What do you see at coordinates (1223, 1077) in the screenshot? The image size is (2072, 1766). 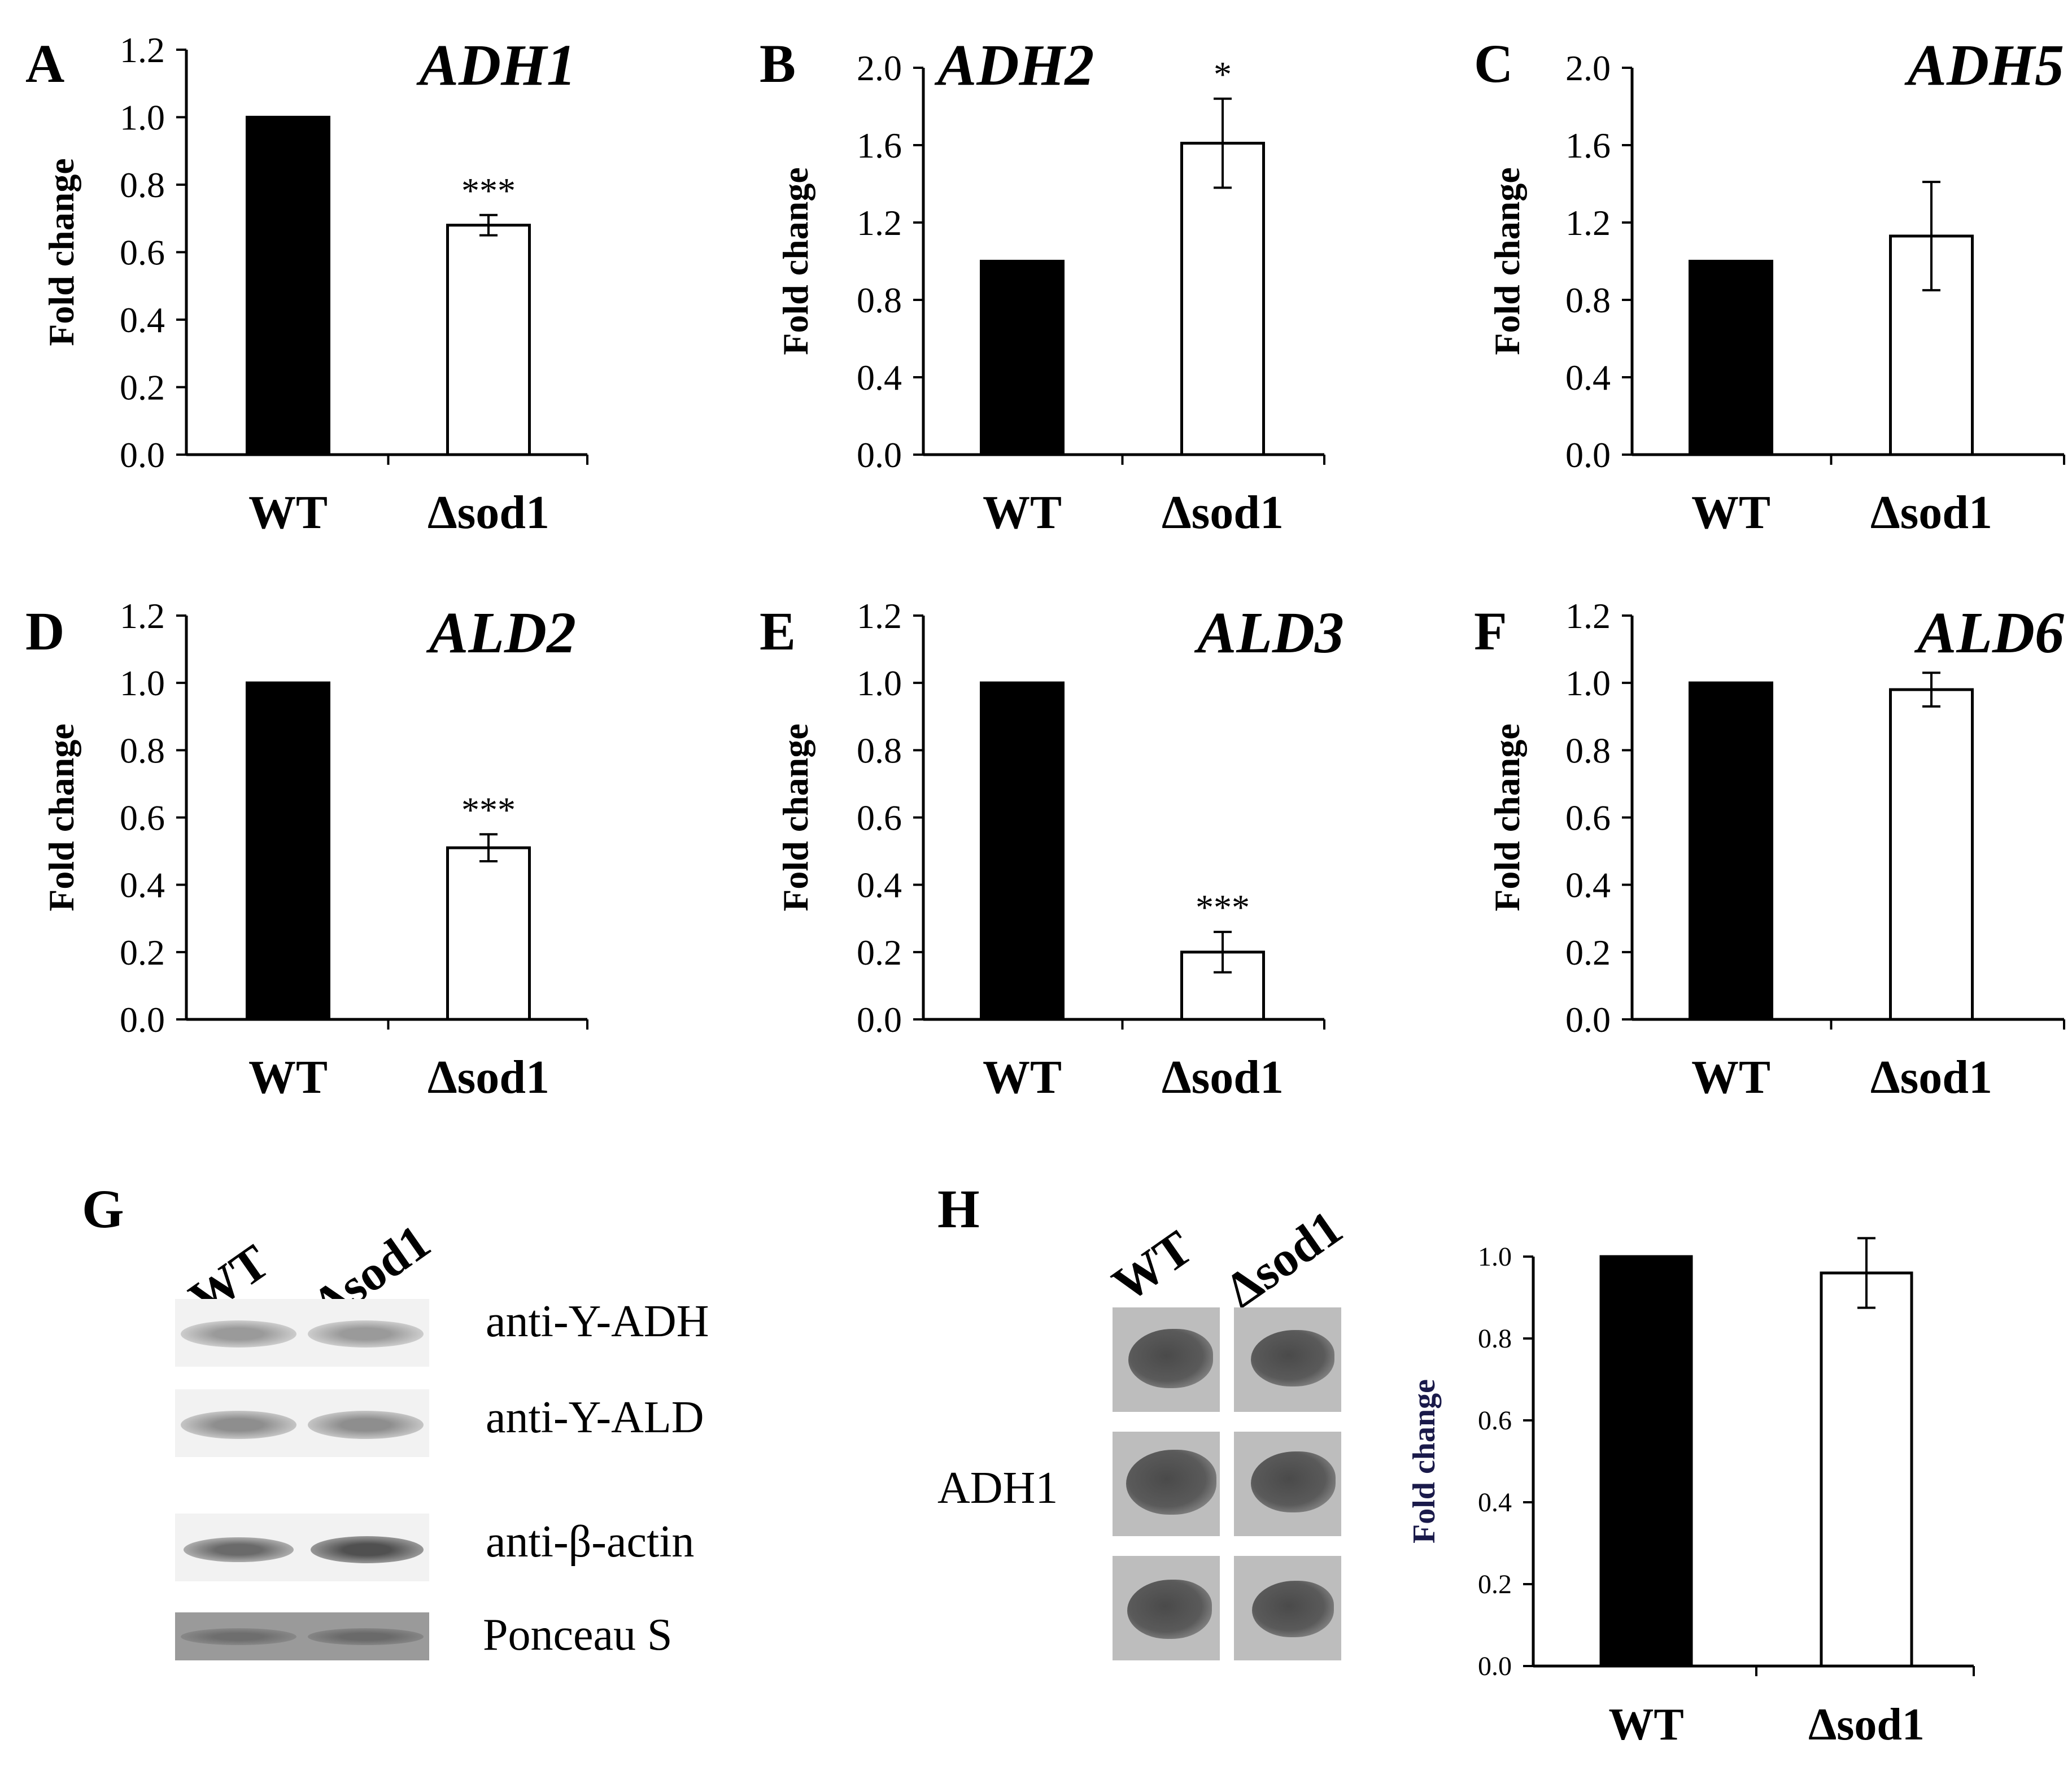 I see `panel-e-category-label: Δsod1` at bounding box center [1223, 1077].